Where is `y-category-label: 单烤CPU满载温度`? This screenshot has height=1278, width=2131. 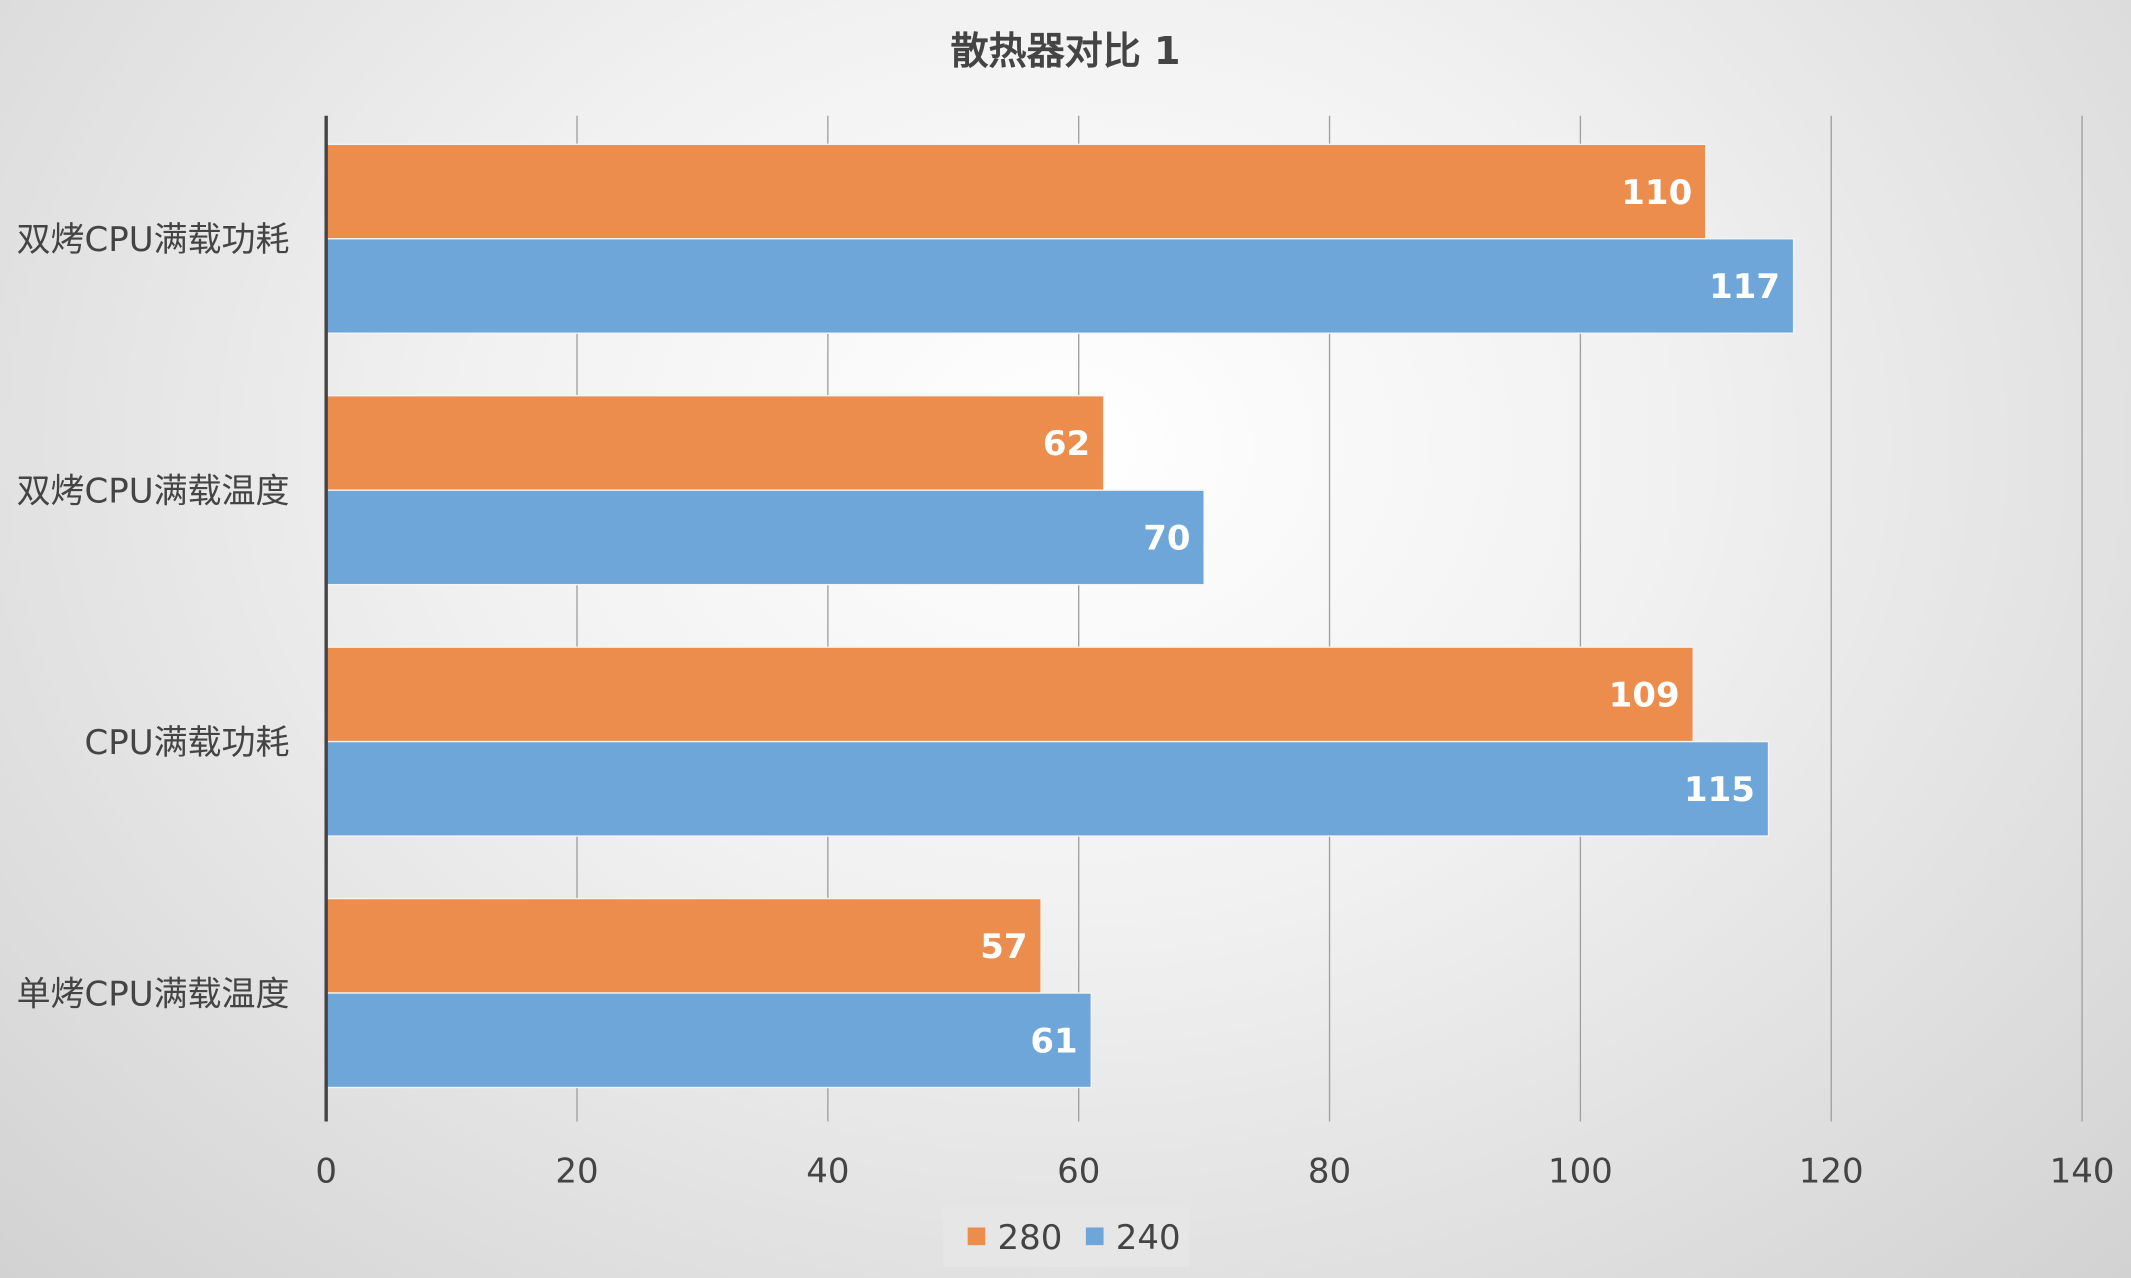 y-category-label: 单烤CPU满载温度 is located at coordinates (153, 994).